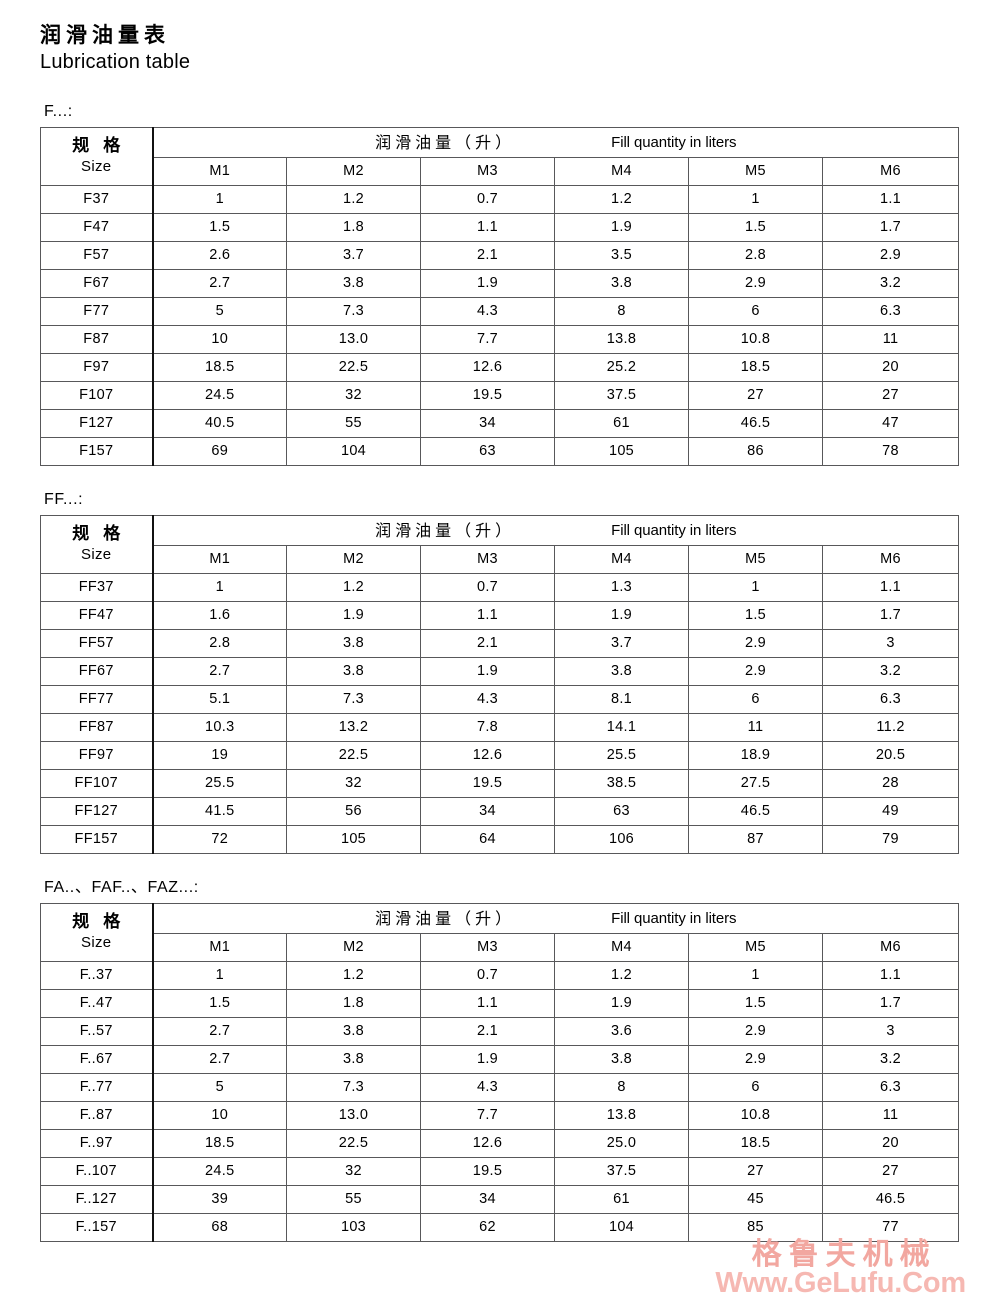 This screenshot has width=1000, height=1312. What do you see at coordinates (890, 672) in the screenshot?
I see `cell-m6: 3.2` at bounding box center [890, 672].